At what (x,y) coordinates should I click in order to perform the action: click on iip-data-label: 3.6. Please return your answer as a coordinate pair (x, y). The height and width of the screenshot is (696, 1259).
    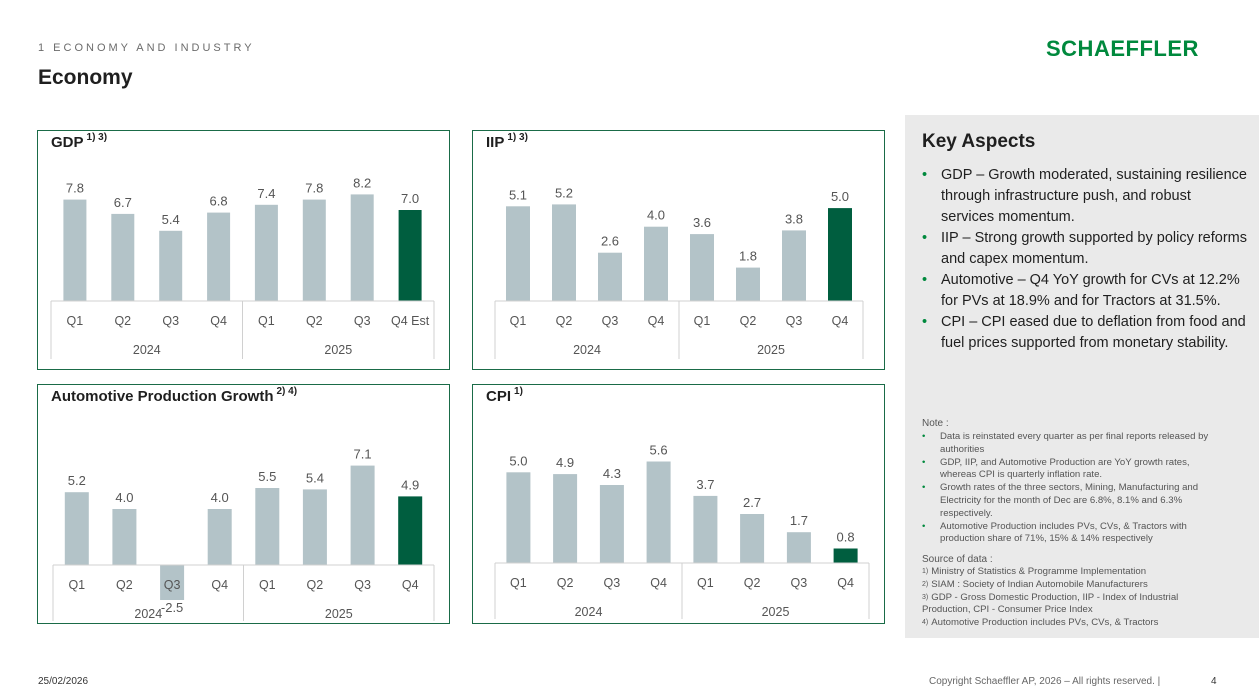
    Looking at the image, I should click on (702, 222).